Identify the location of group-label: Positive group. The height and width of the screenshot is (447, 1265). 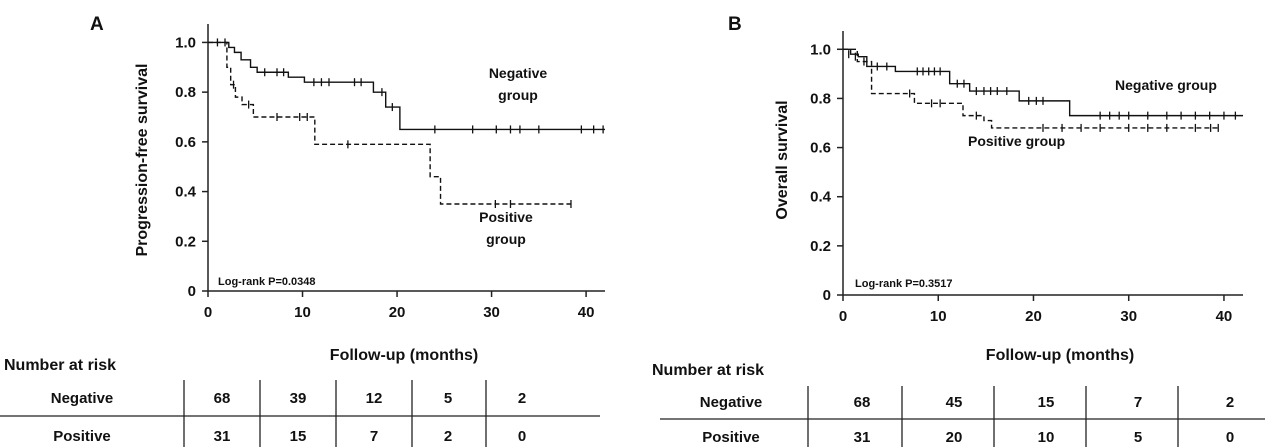
(1016, 141).